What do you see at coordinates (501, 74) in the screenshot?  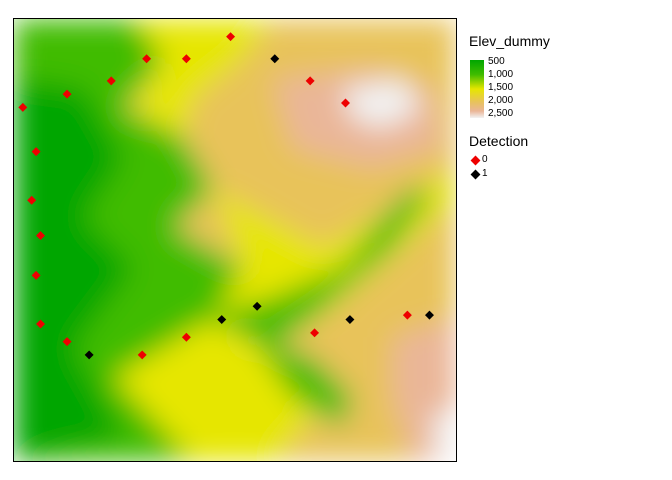 I see `elevation-tick-1000: 1,000` at bounding box center [501, 74].